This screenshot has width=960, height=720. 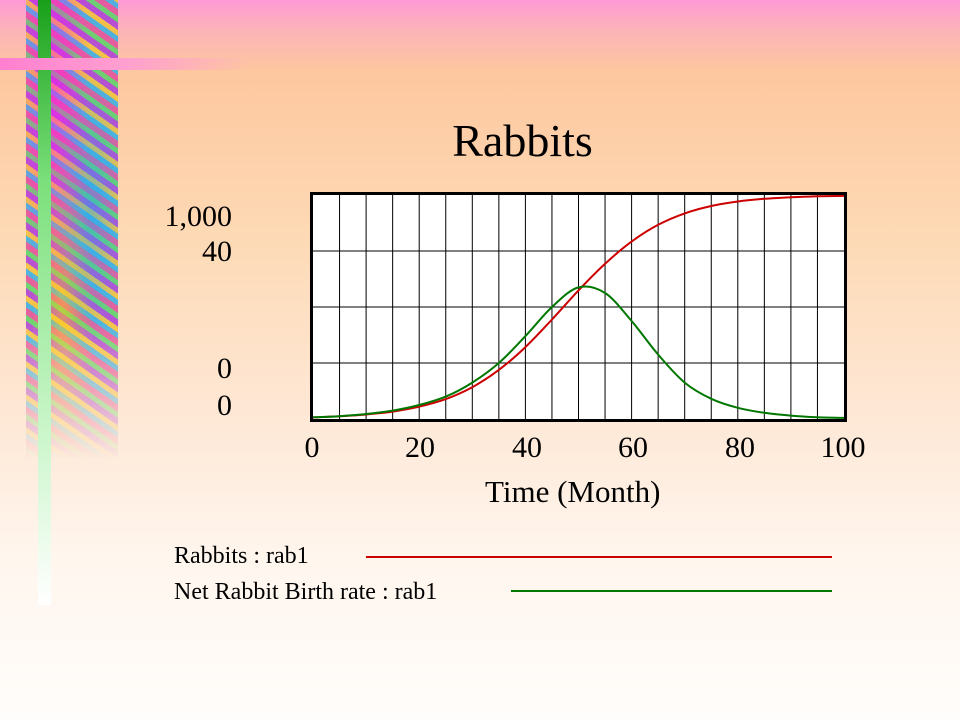 I want to click on y-axis-bottom-label-rabbits: 0, so click(x=224, y=368).